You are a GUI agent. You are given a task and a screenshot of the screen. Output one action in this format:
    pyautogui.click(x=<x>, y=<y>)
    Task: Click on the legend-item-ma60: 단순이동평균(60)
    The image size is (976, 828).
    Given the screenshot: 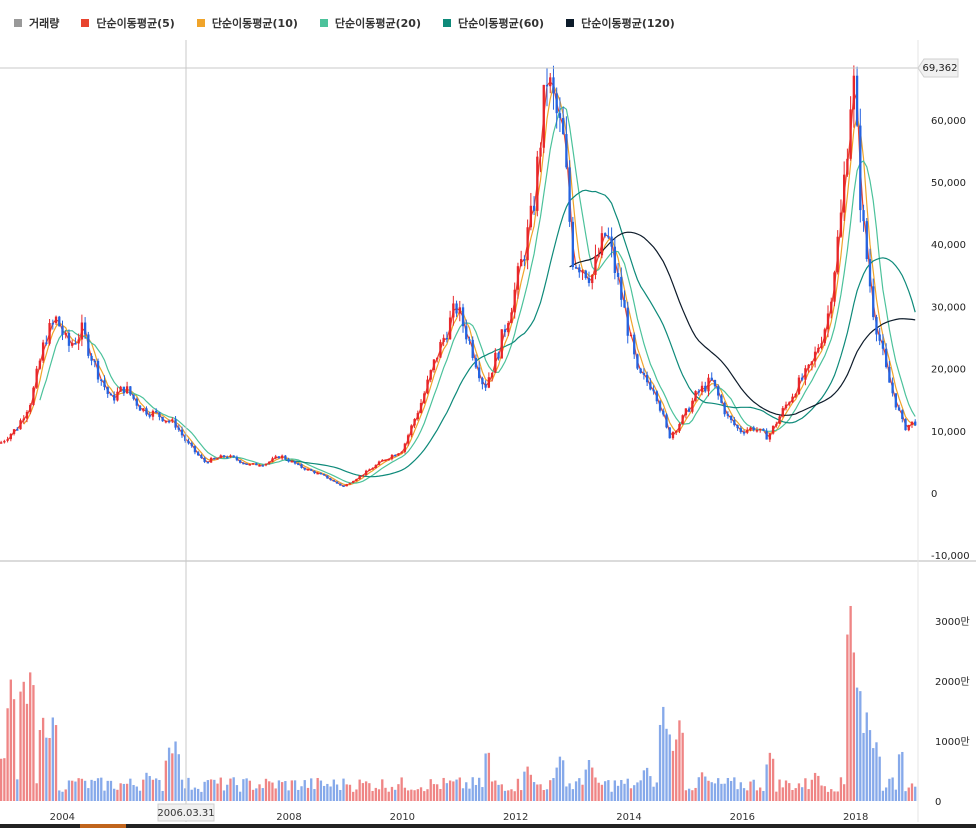 What is the action you would take?
    pyautogui.click(x=493, y=23)
    